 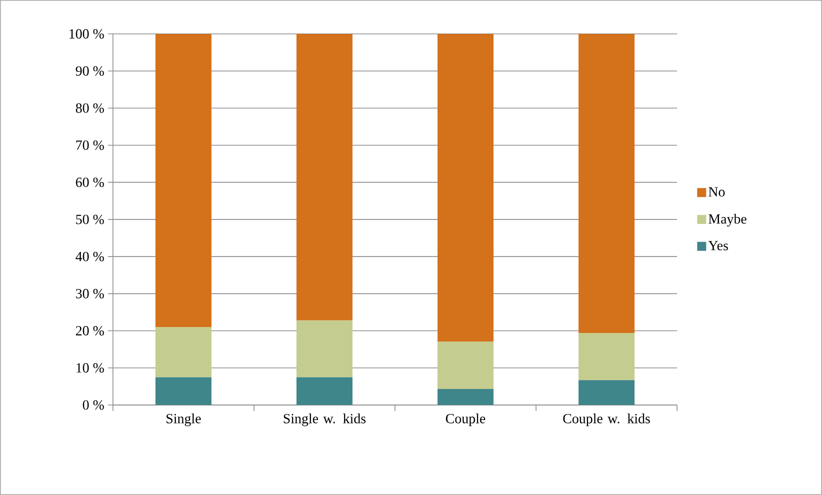 I want to click on x-tick-label: Single w. kids, so click(x=325, y=420).